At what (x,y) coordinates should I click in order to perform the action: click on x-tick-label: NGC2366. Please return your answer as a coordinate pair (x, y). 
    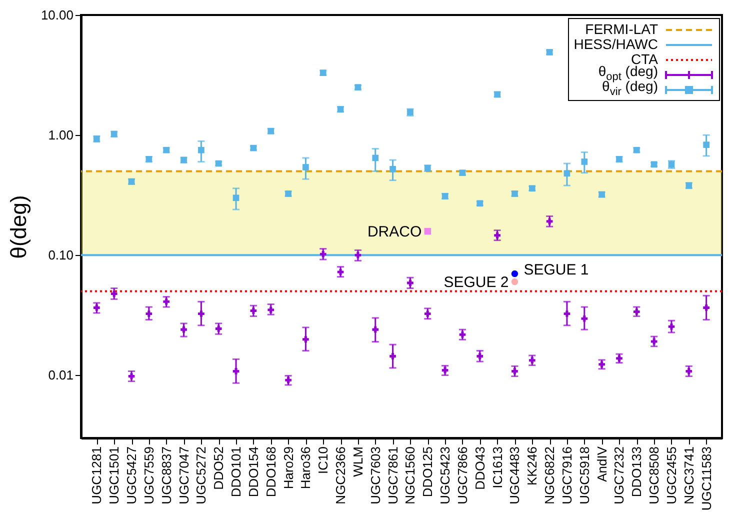
    Looking at the image, I should click on (340, 475).